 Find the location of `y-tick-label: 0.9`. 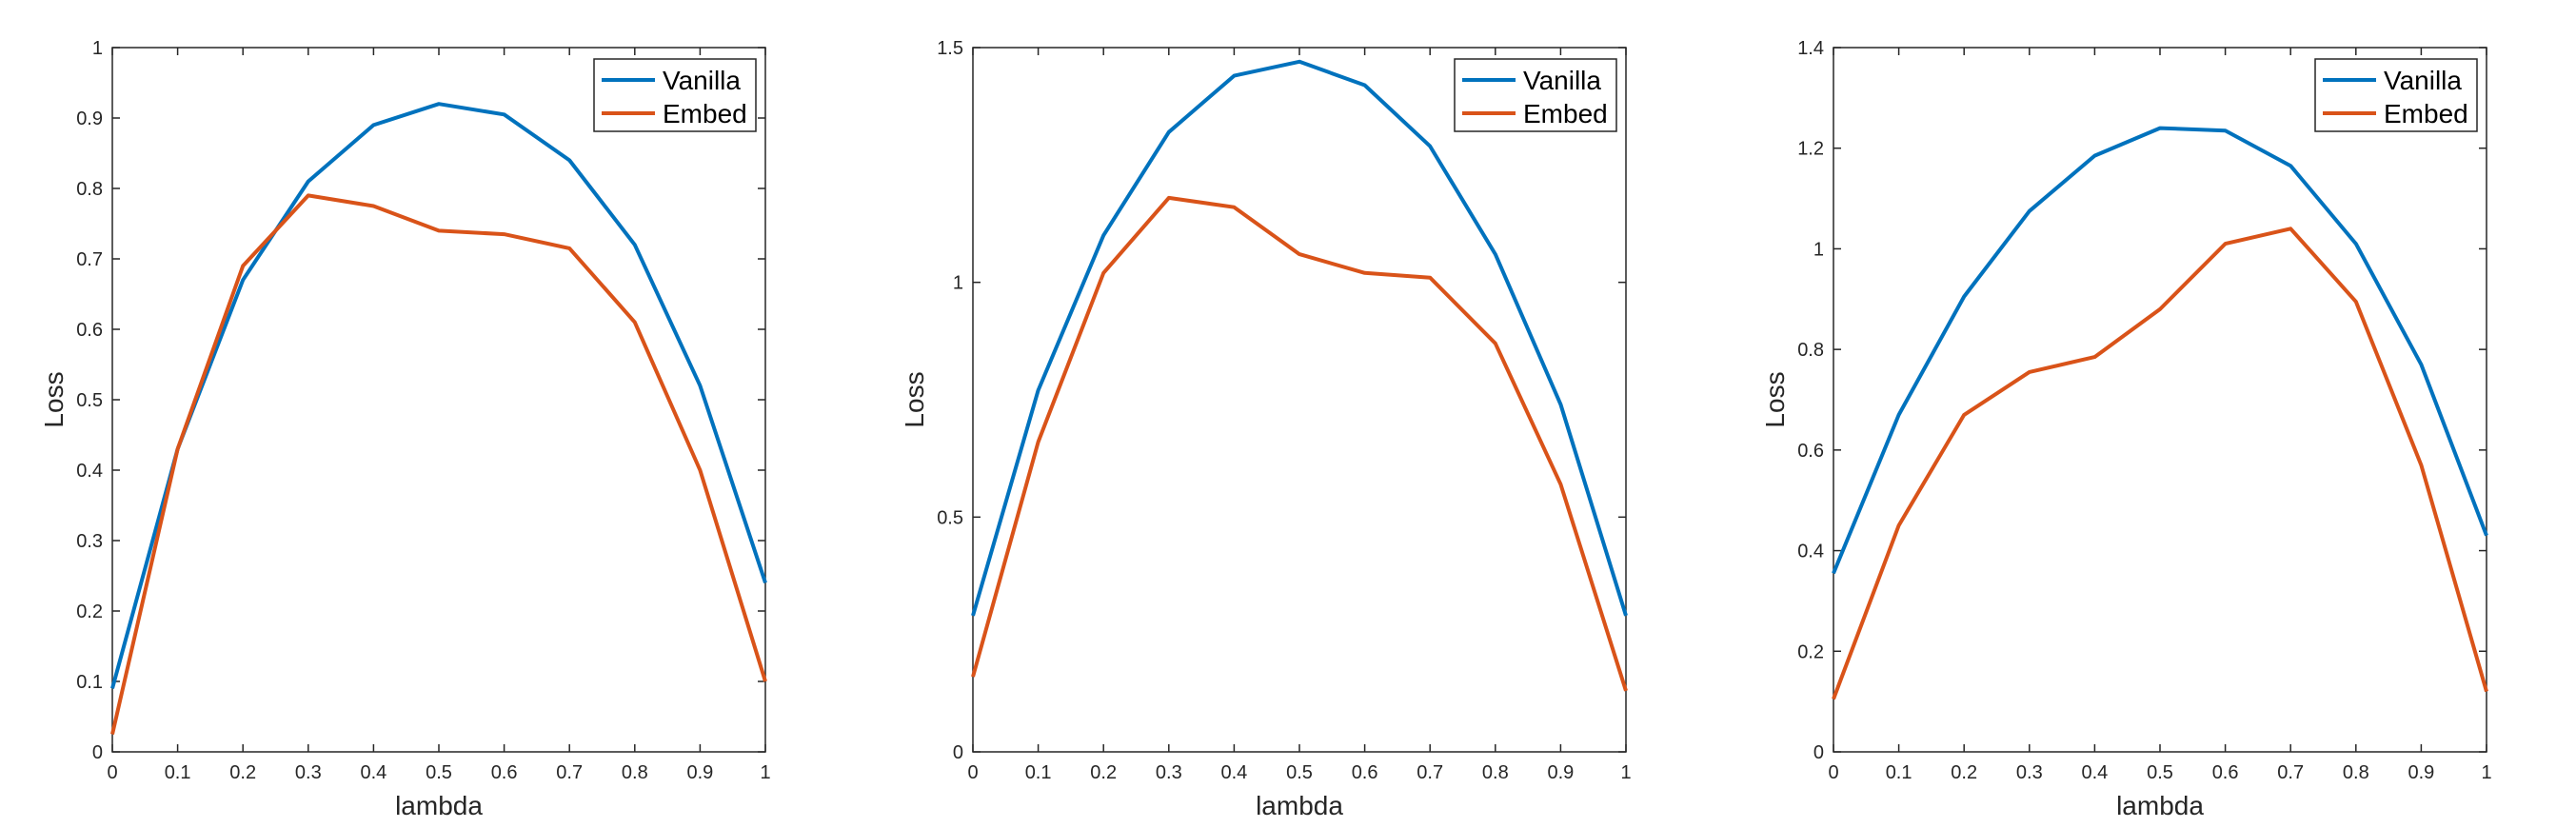

y-tick-label: 0.9 is located at coordinates (89, 118).